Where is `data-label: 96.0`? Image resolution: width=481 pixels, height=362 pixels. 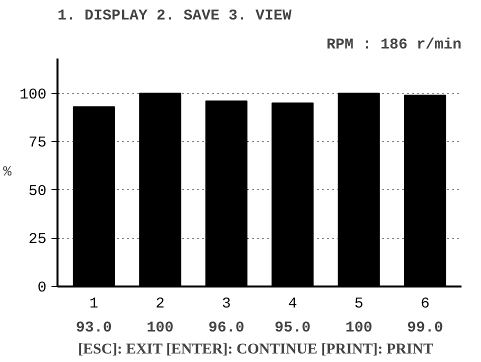 data-label: 96.0 is located at coordinates (226, 328).